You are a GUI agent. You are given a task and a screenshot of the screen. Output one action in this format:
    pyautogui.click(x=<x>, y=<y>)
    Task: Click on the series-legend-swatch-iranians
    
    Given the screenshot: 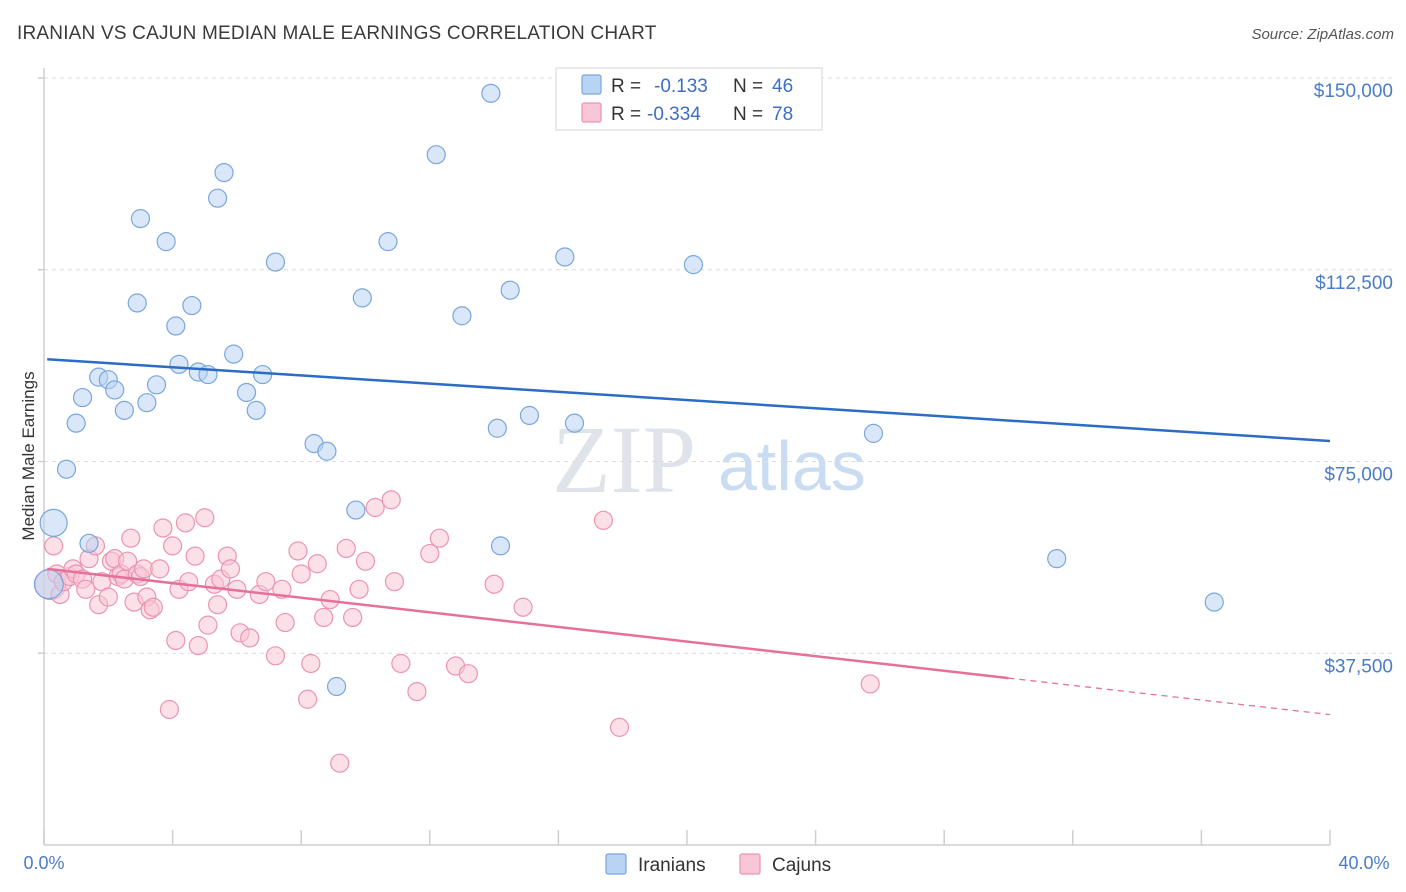 What is the action you would take?
    pyautogui.click(x=616, y=864)
    